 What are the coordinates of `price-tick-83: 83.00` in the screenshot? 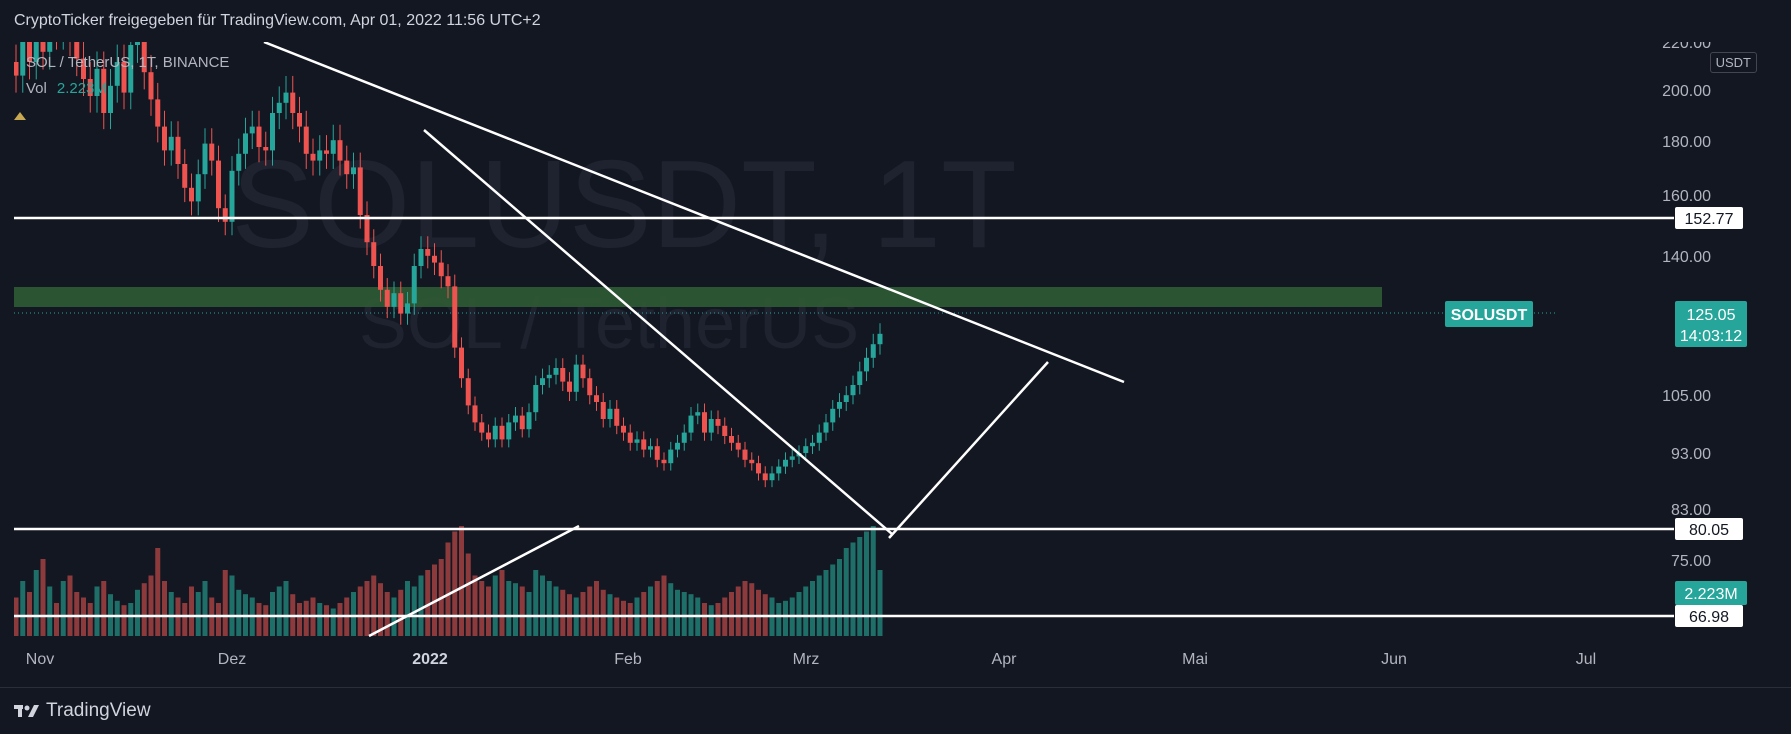 It's located at (1691, 510).